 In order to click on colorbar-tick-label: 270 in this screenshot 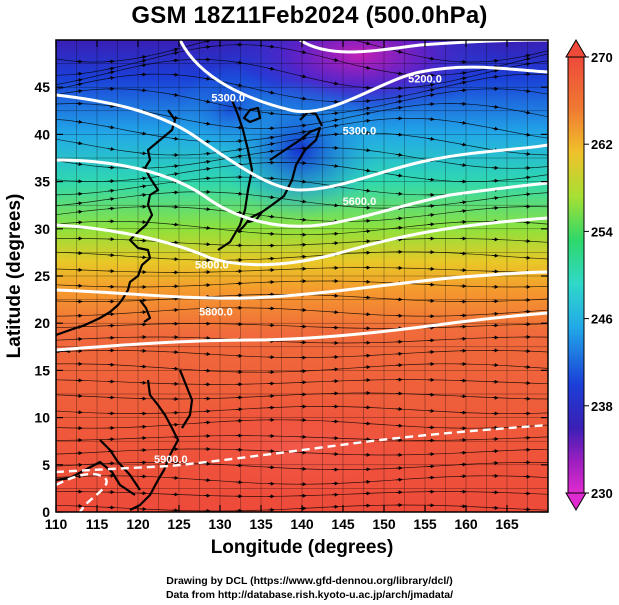, I will do `click(602, 57)`.